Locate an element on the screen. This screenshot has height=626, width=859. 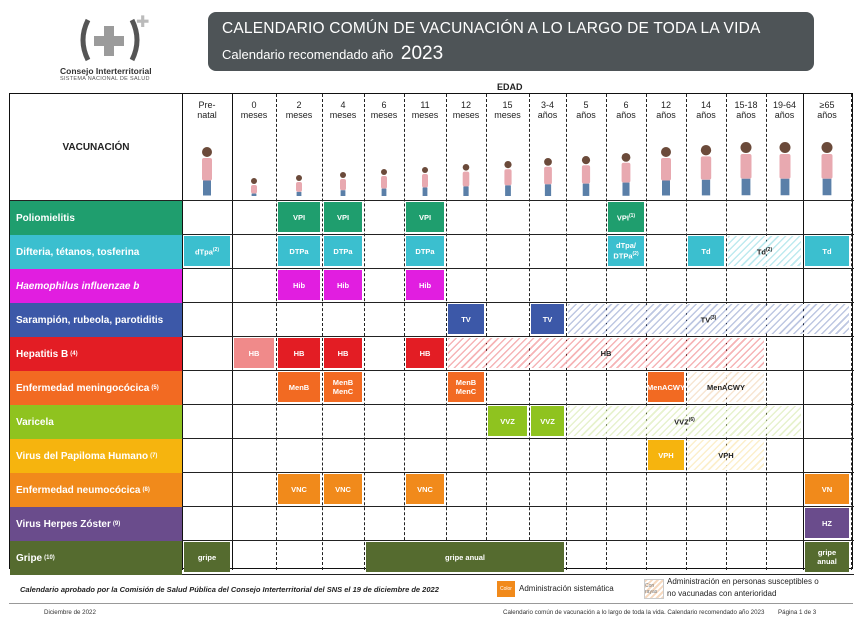
vaccine-dose-cell: MenACWY is located at coordinates (666, 387).